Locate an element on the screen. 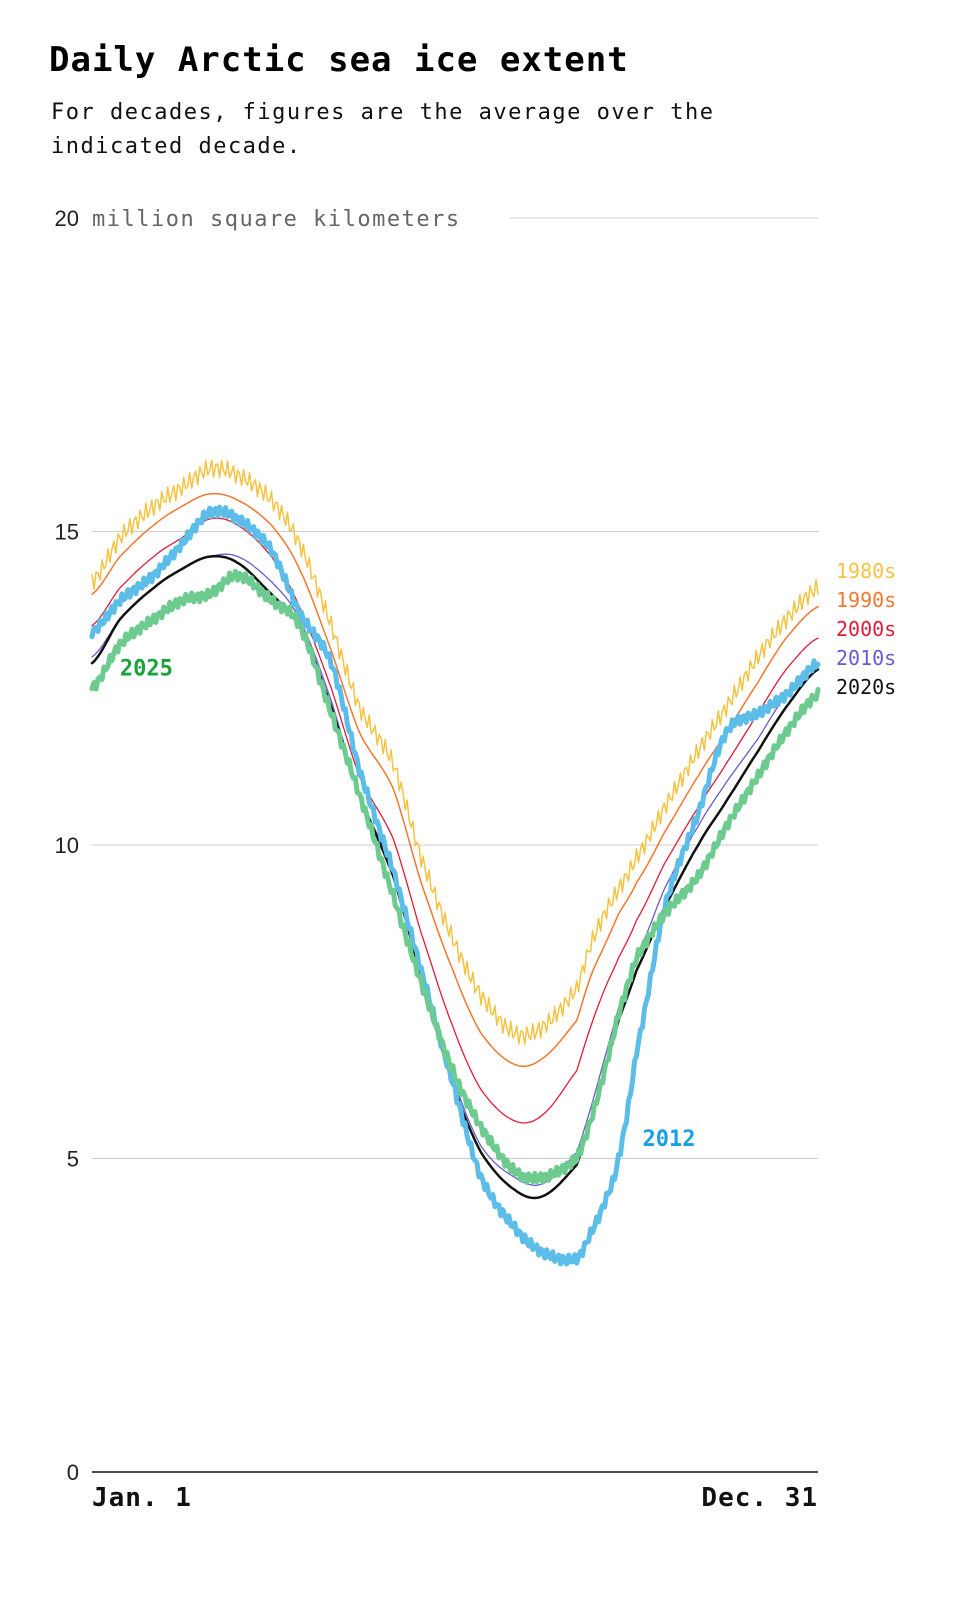  legend-label-1980s: 1980s is located at coordinates (866, 571).